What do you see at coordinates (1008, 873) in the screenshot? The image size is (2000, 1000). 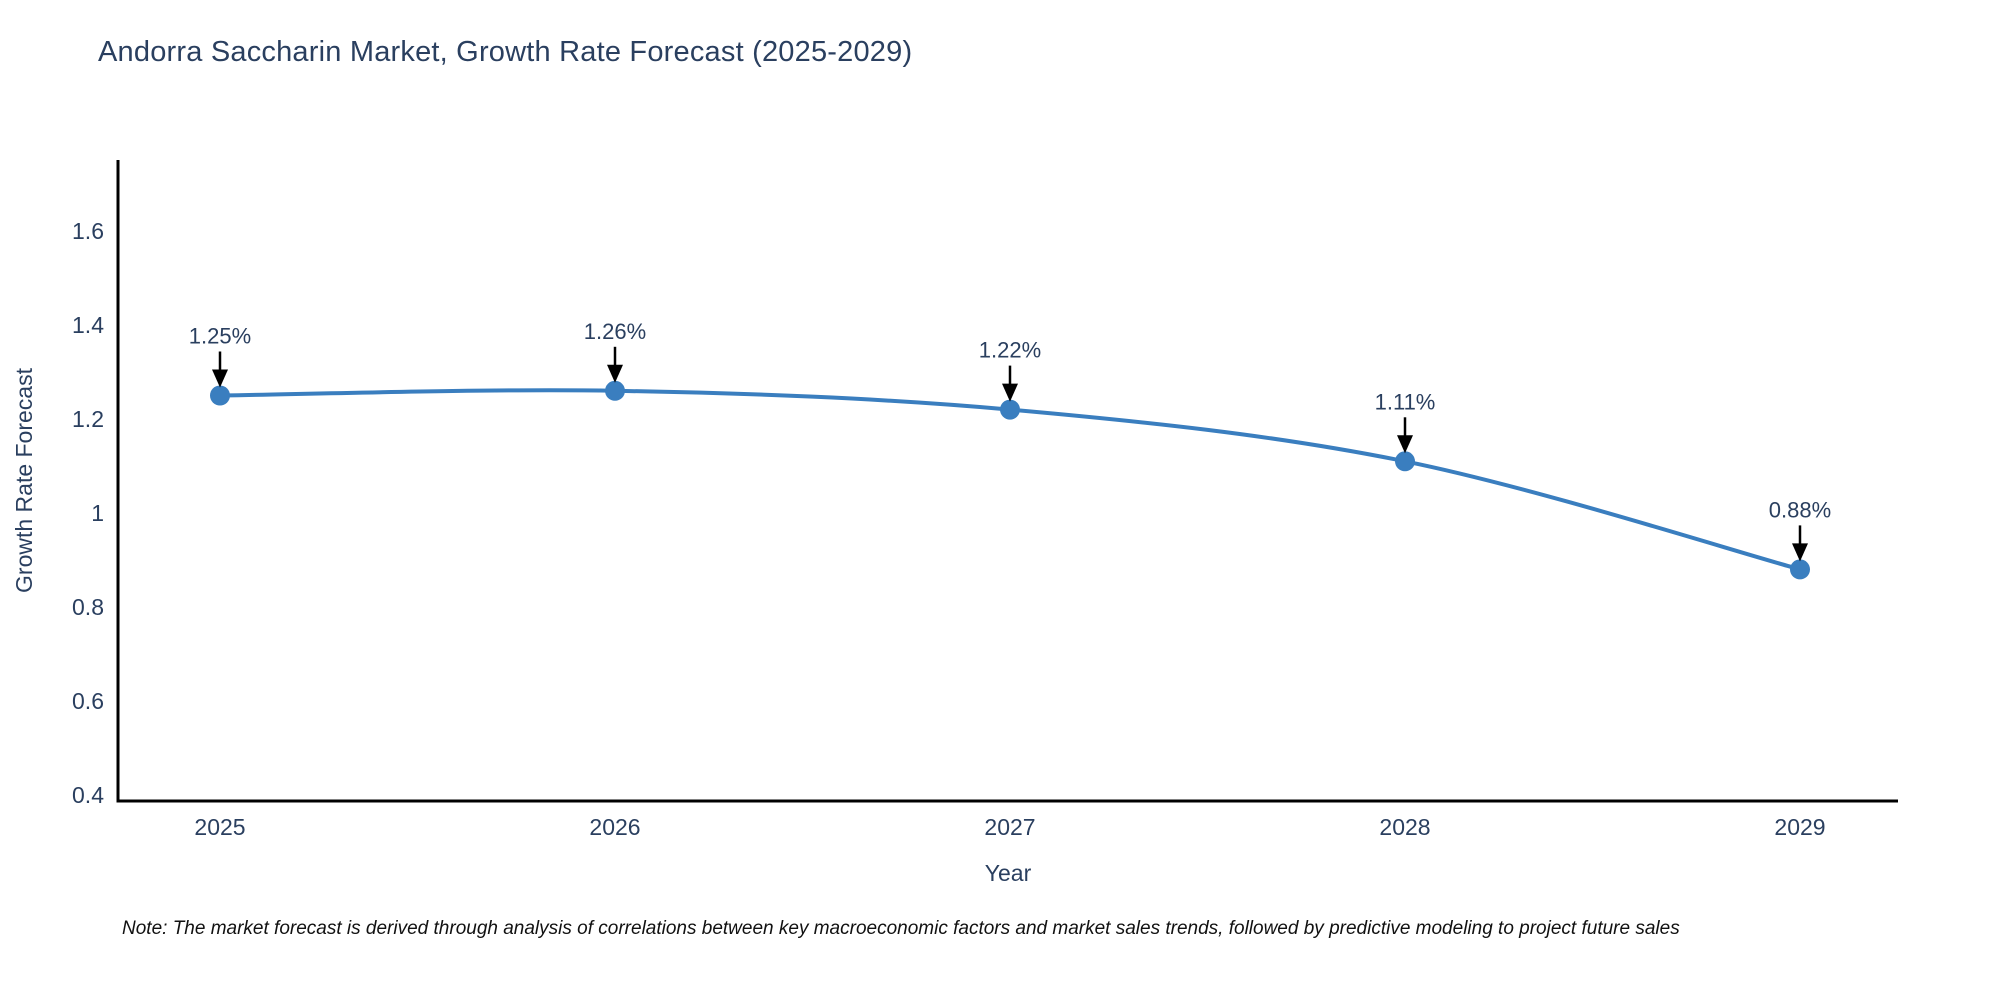 I see `x-axis-title: Year` at bounding box center [1008, 873].